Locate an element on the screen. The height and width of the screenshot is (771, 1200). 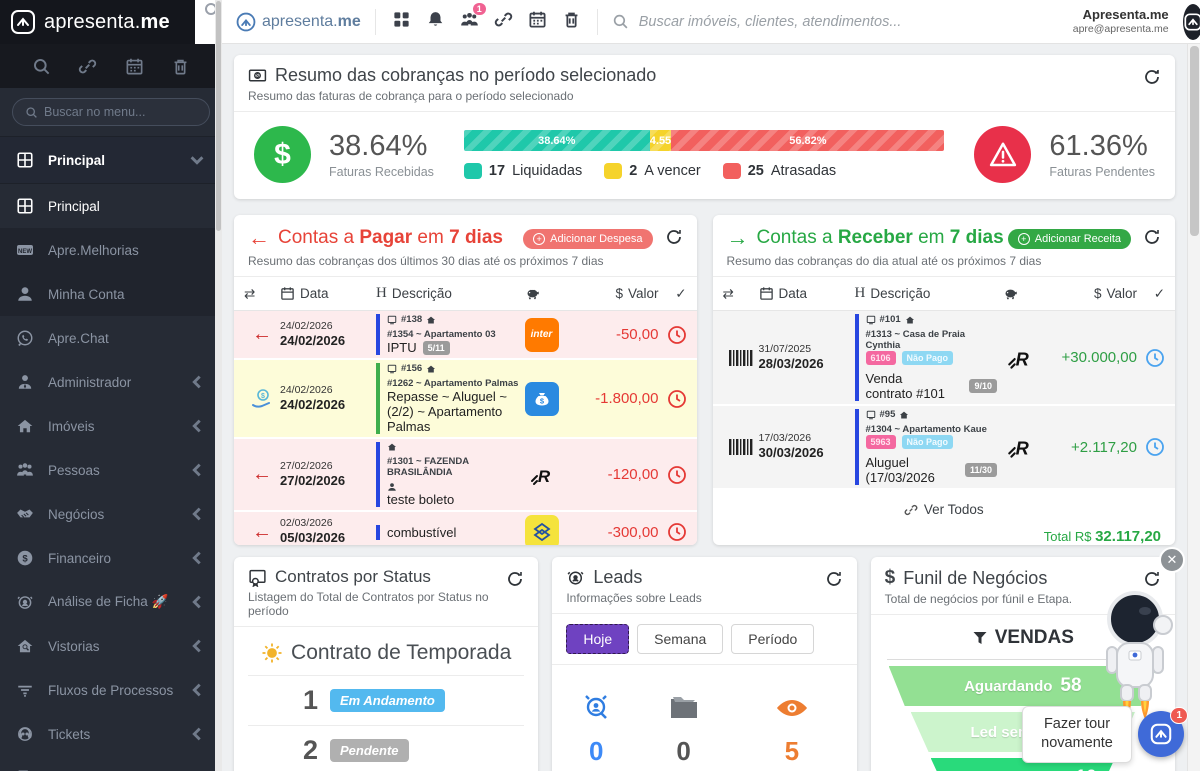
user-avatar is located at coordinates (1191, 21).